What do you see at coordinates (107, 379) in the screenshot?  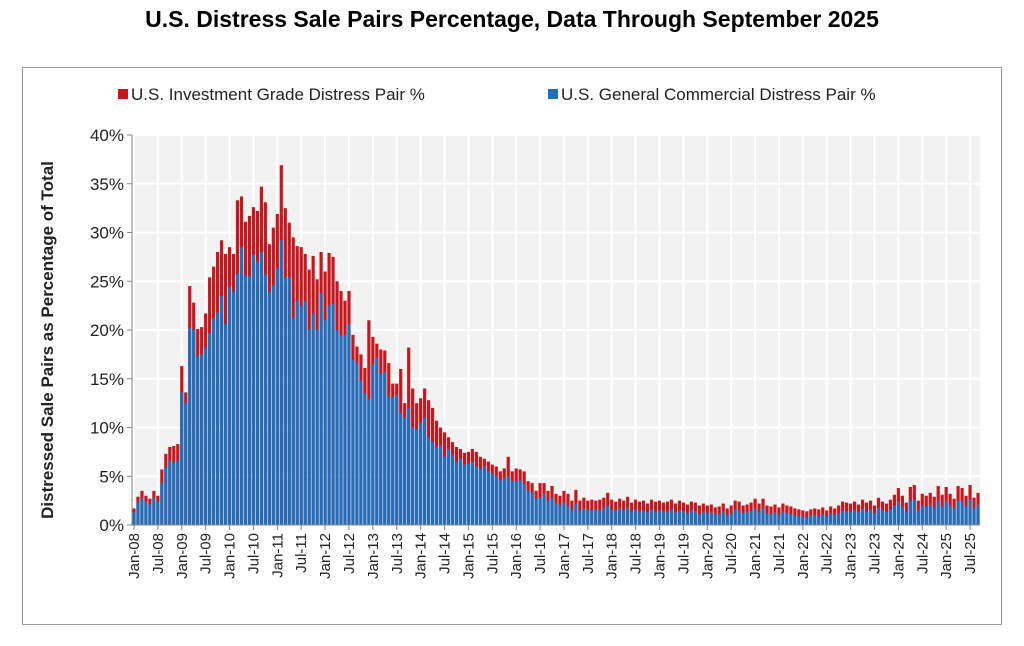 I see `y-tick-label: 15%` at bounding box center [107, 379].